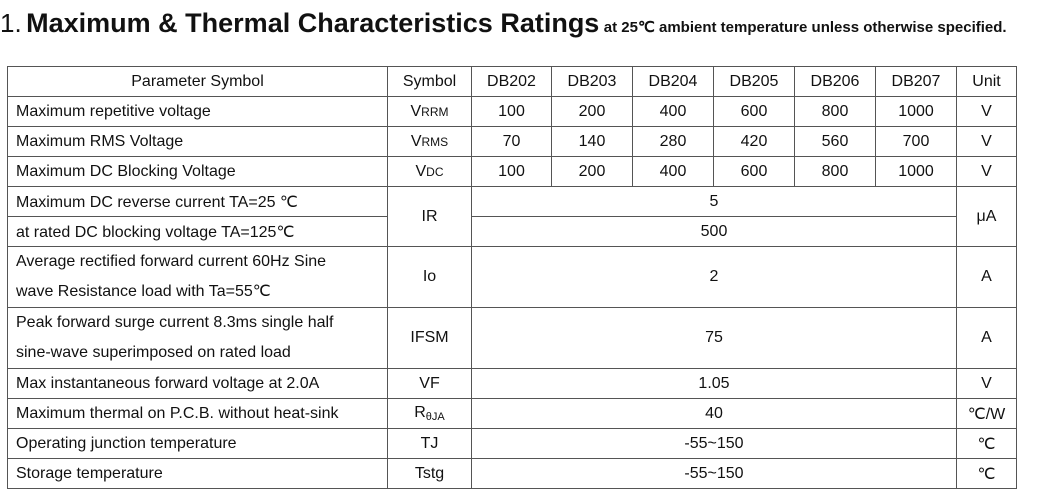  Describe the element at coordinates (916, 81) in the screenshot. I see `header-model: DB207` at that location.